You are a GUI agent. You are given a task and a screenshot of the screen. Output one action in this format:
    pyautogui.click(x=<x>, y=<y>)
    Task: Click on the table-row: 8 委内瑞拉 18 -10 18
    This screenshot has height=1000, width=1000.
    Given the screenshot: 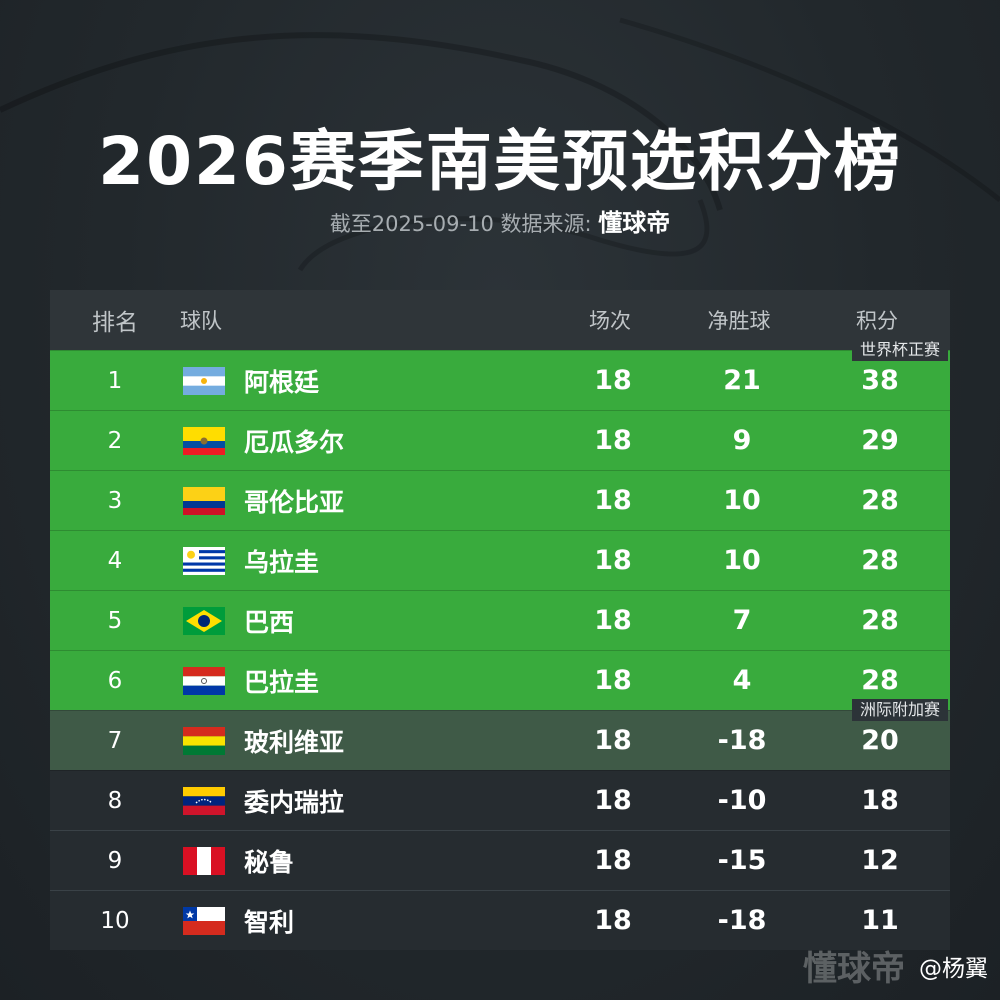 What is the action you would take?
    pyautogui.click(x=500, y=800)
    